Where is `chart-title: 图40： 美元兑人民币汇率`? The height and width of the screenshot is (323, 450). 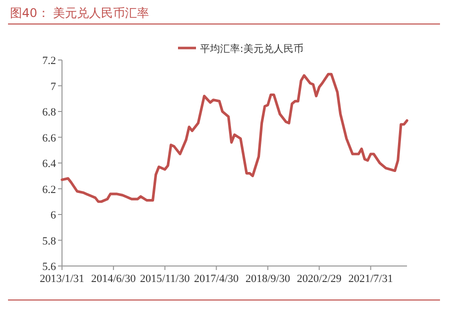 chart-title: 图40： 美元兑人民币汇率 is located at coordinates (80, 13).